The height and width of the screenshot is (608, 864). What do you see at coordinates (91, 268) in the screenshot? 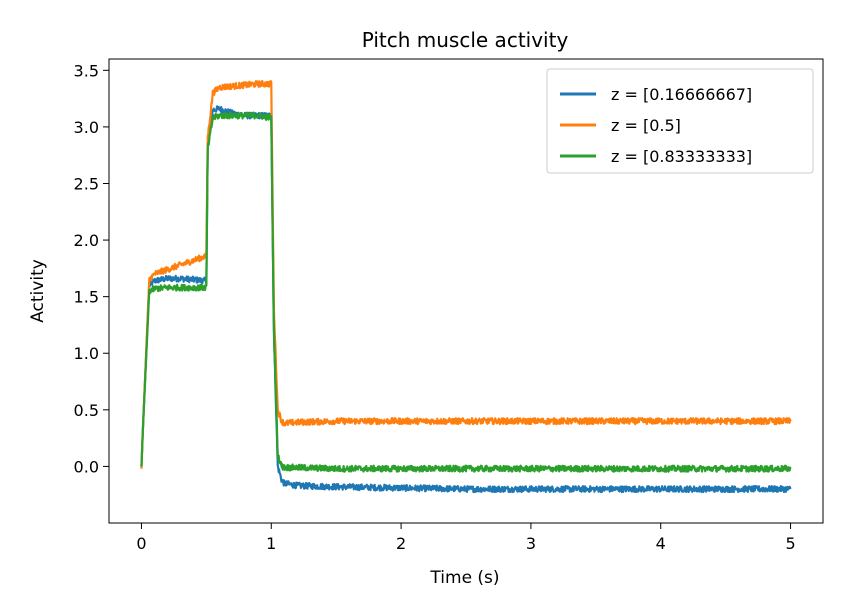
I see `y-axis-ticks: 0.0 0.5 1.0 1.5 2.0 2.5 3.0 3.5` at bounding box center [91, 268].